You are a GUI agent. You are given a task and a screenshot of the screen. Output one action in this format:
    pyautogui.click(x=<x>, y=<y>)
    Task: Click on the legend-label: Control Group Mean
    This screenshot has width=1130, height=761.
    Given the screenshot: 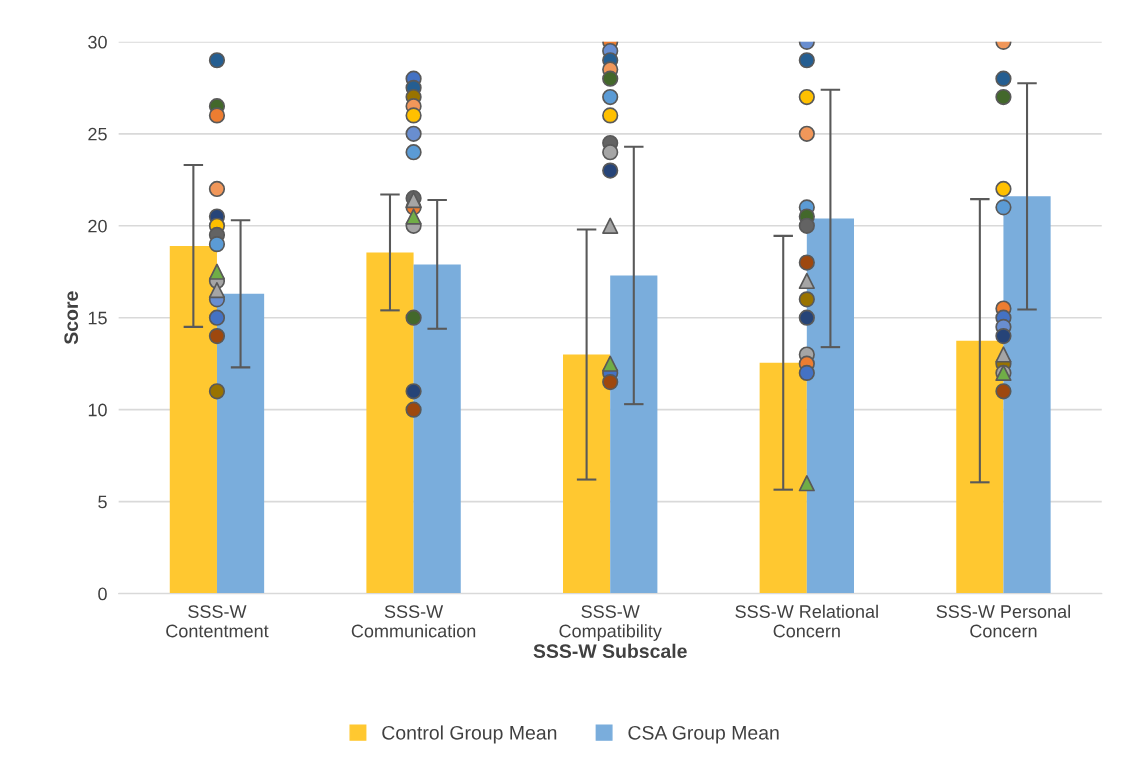 What is the action you would take?
    pyautogui.click(x=469, y=734)
    